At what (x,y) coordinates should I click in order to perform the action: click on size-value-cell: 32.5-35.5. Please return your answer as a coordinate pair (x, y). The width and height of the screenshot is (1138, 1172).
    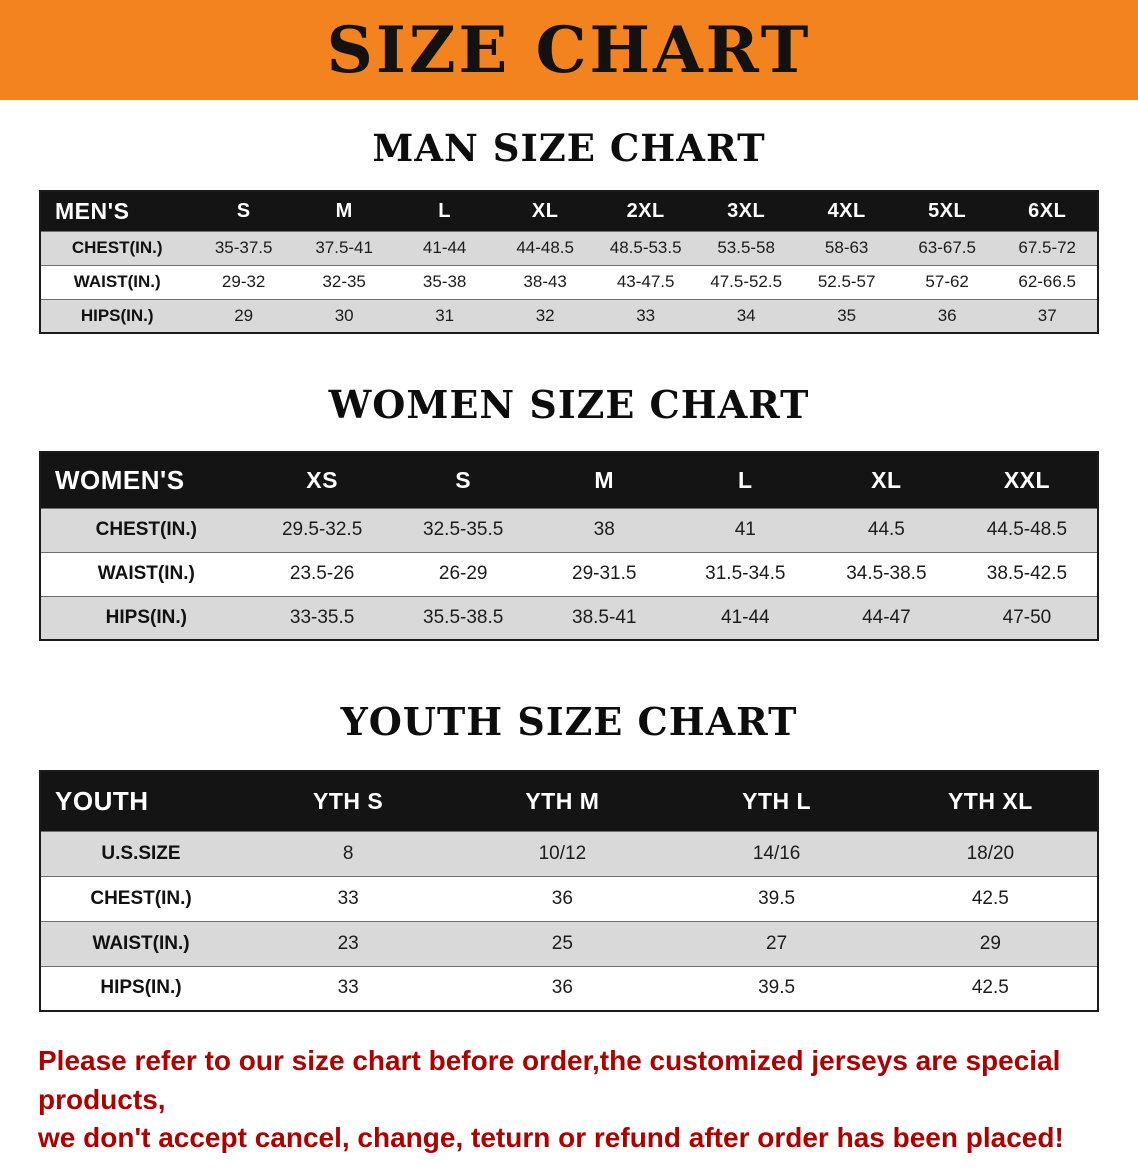
    Looking at the image, I should click on (463, 529).